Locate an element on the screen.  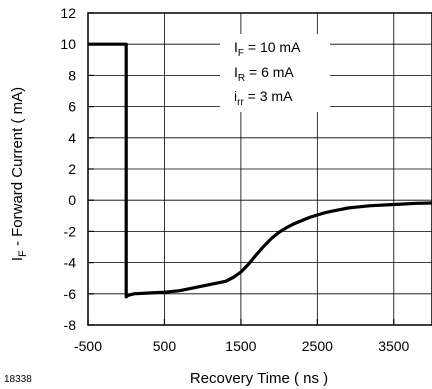
annotation-sub: rr is located at coordinates (240, 102).